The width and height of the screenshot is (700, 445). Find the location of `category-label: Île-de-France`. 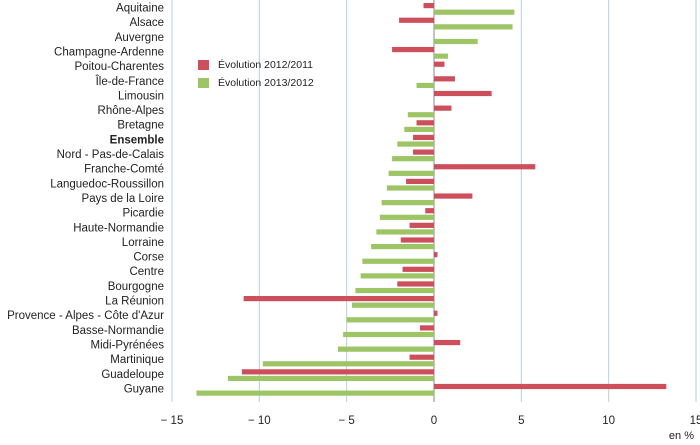

category-label: Île-de-France is located at coordinates (129, 81).